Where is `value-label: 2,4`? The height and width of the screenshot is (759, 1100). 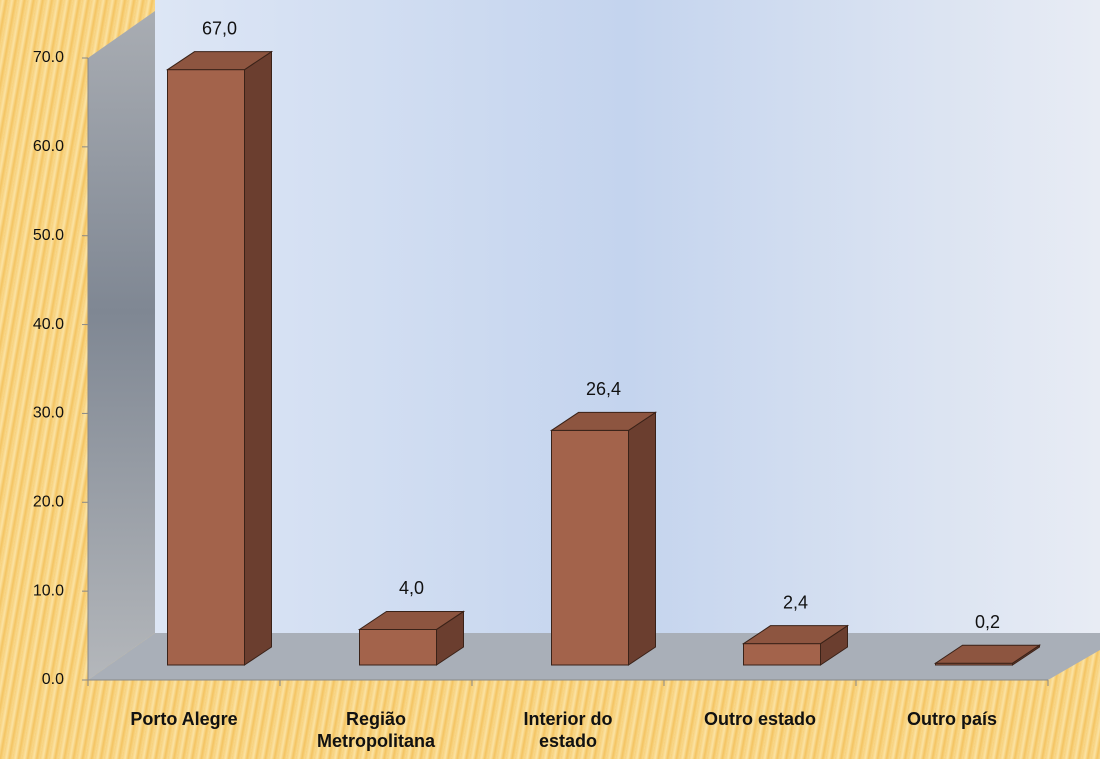 value-label: 2,4 is located at coordinates (795, 602).